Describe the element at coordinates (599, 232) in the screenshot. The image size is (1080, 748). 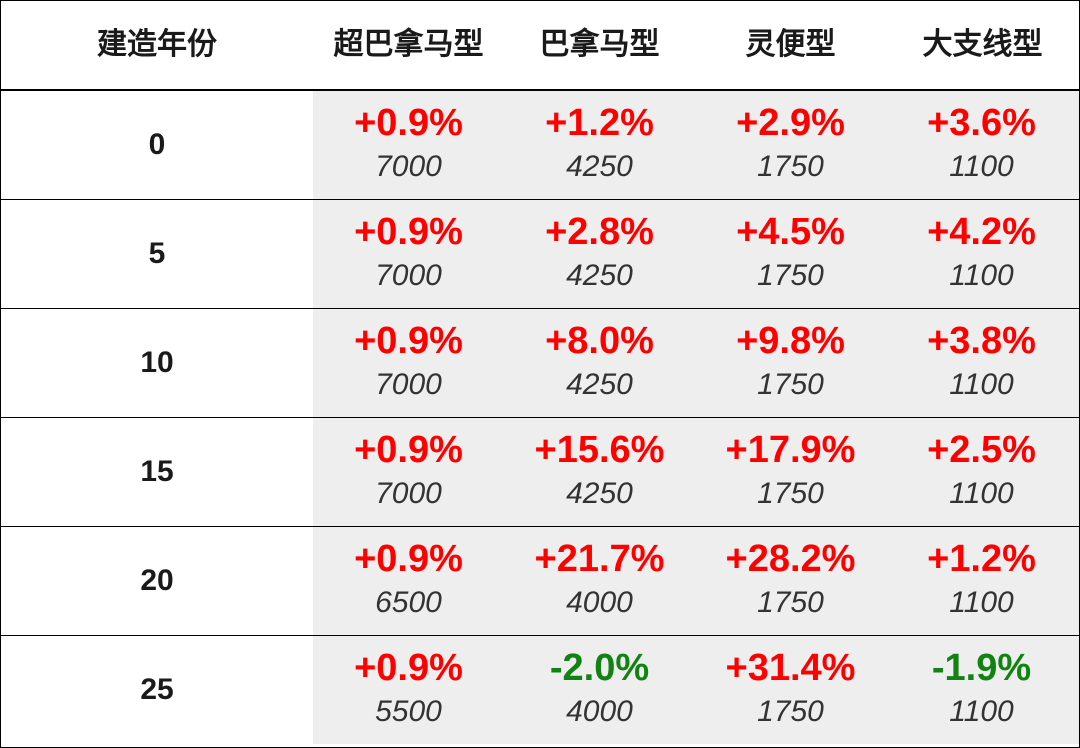
I see `change-value: +2.8%` at that location.